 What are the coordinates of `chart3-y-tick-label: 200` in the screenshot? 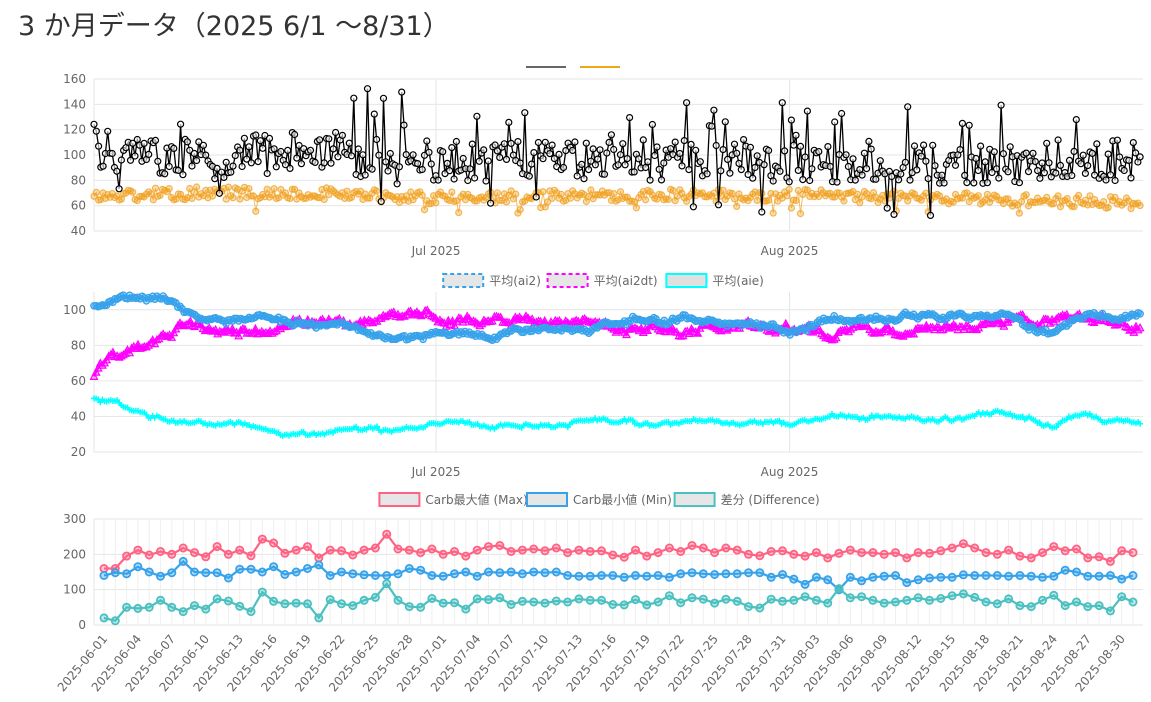 It's located at (74, 554).